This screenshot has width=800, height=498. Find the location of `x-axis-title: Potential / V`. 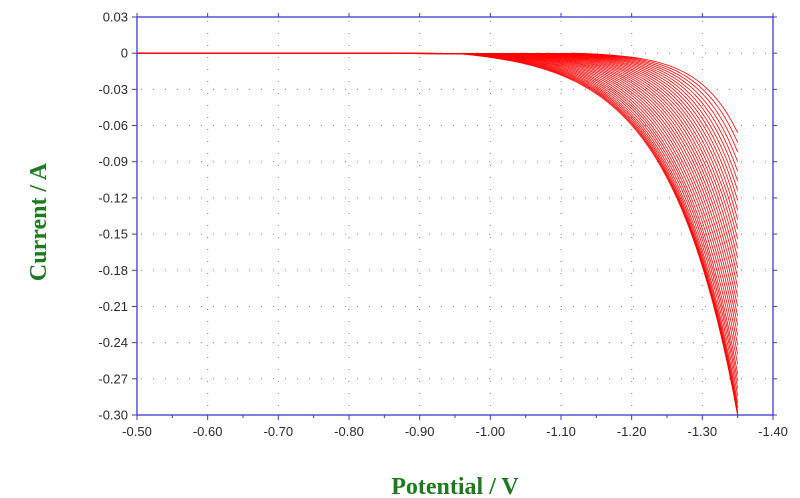

x-axis-title: Potential / V is located at coordinates (455, 486).